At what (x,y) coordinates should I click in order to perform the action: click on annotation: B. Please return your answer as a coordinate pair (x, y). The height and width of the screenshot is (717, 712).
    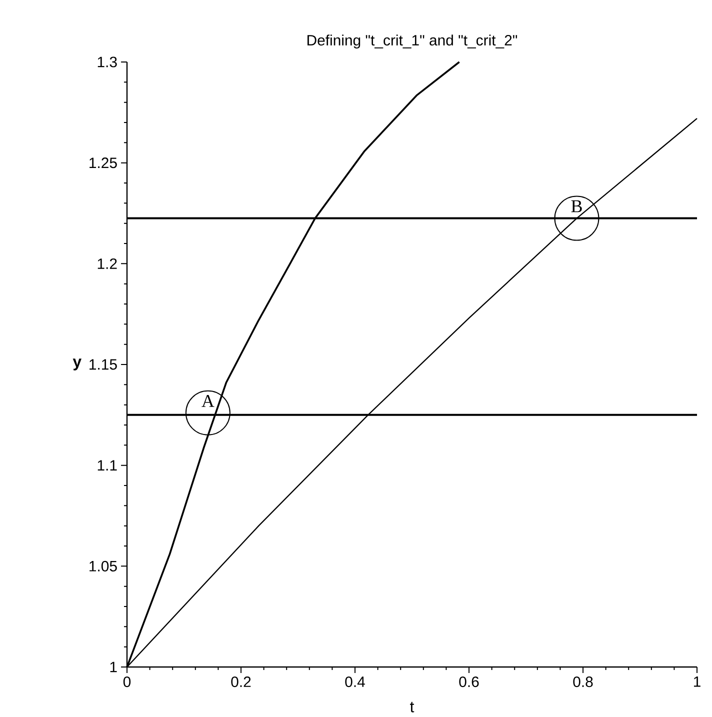
    Looking at the image, I should click on (576, 206).